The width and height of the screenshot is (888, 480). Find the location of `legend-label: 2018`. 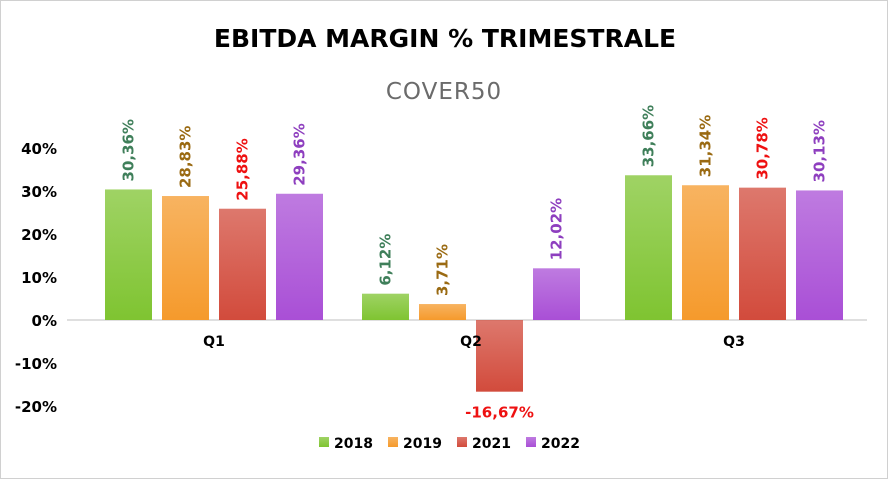

legend-label: 2018 is located at coordinates (353, 444).